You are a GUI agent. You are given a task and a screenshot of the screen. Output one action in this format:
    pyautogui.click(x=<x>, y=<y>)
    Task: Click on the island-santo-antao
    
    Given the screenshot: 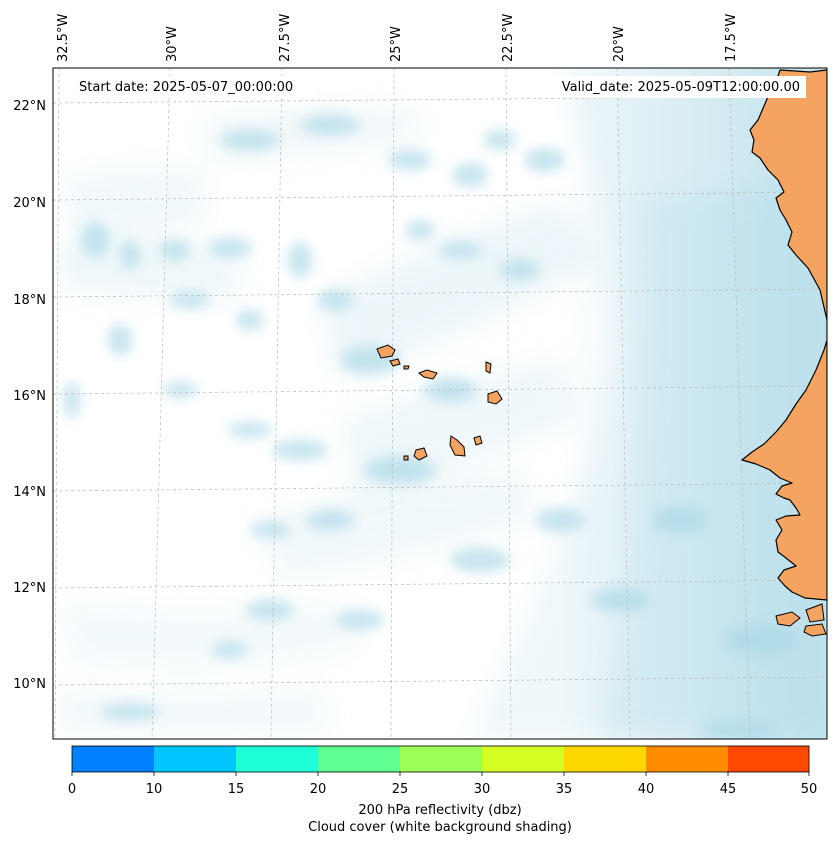 What is the action you would take?
    pyautogui.click(x=386, y=351)
    